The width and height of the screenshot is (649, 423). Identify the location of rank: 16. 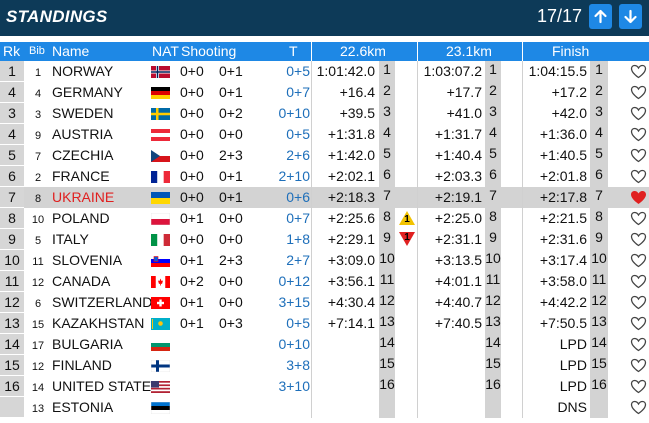
(12, 386).